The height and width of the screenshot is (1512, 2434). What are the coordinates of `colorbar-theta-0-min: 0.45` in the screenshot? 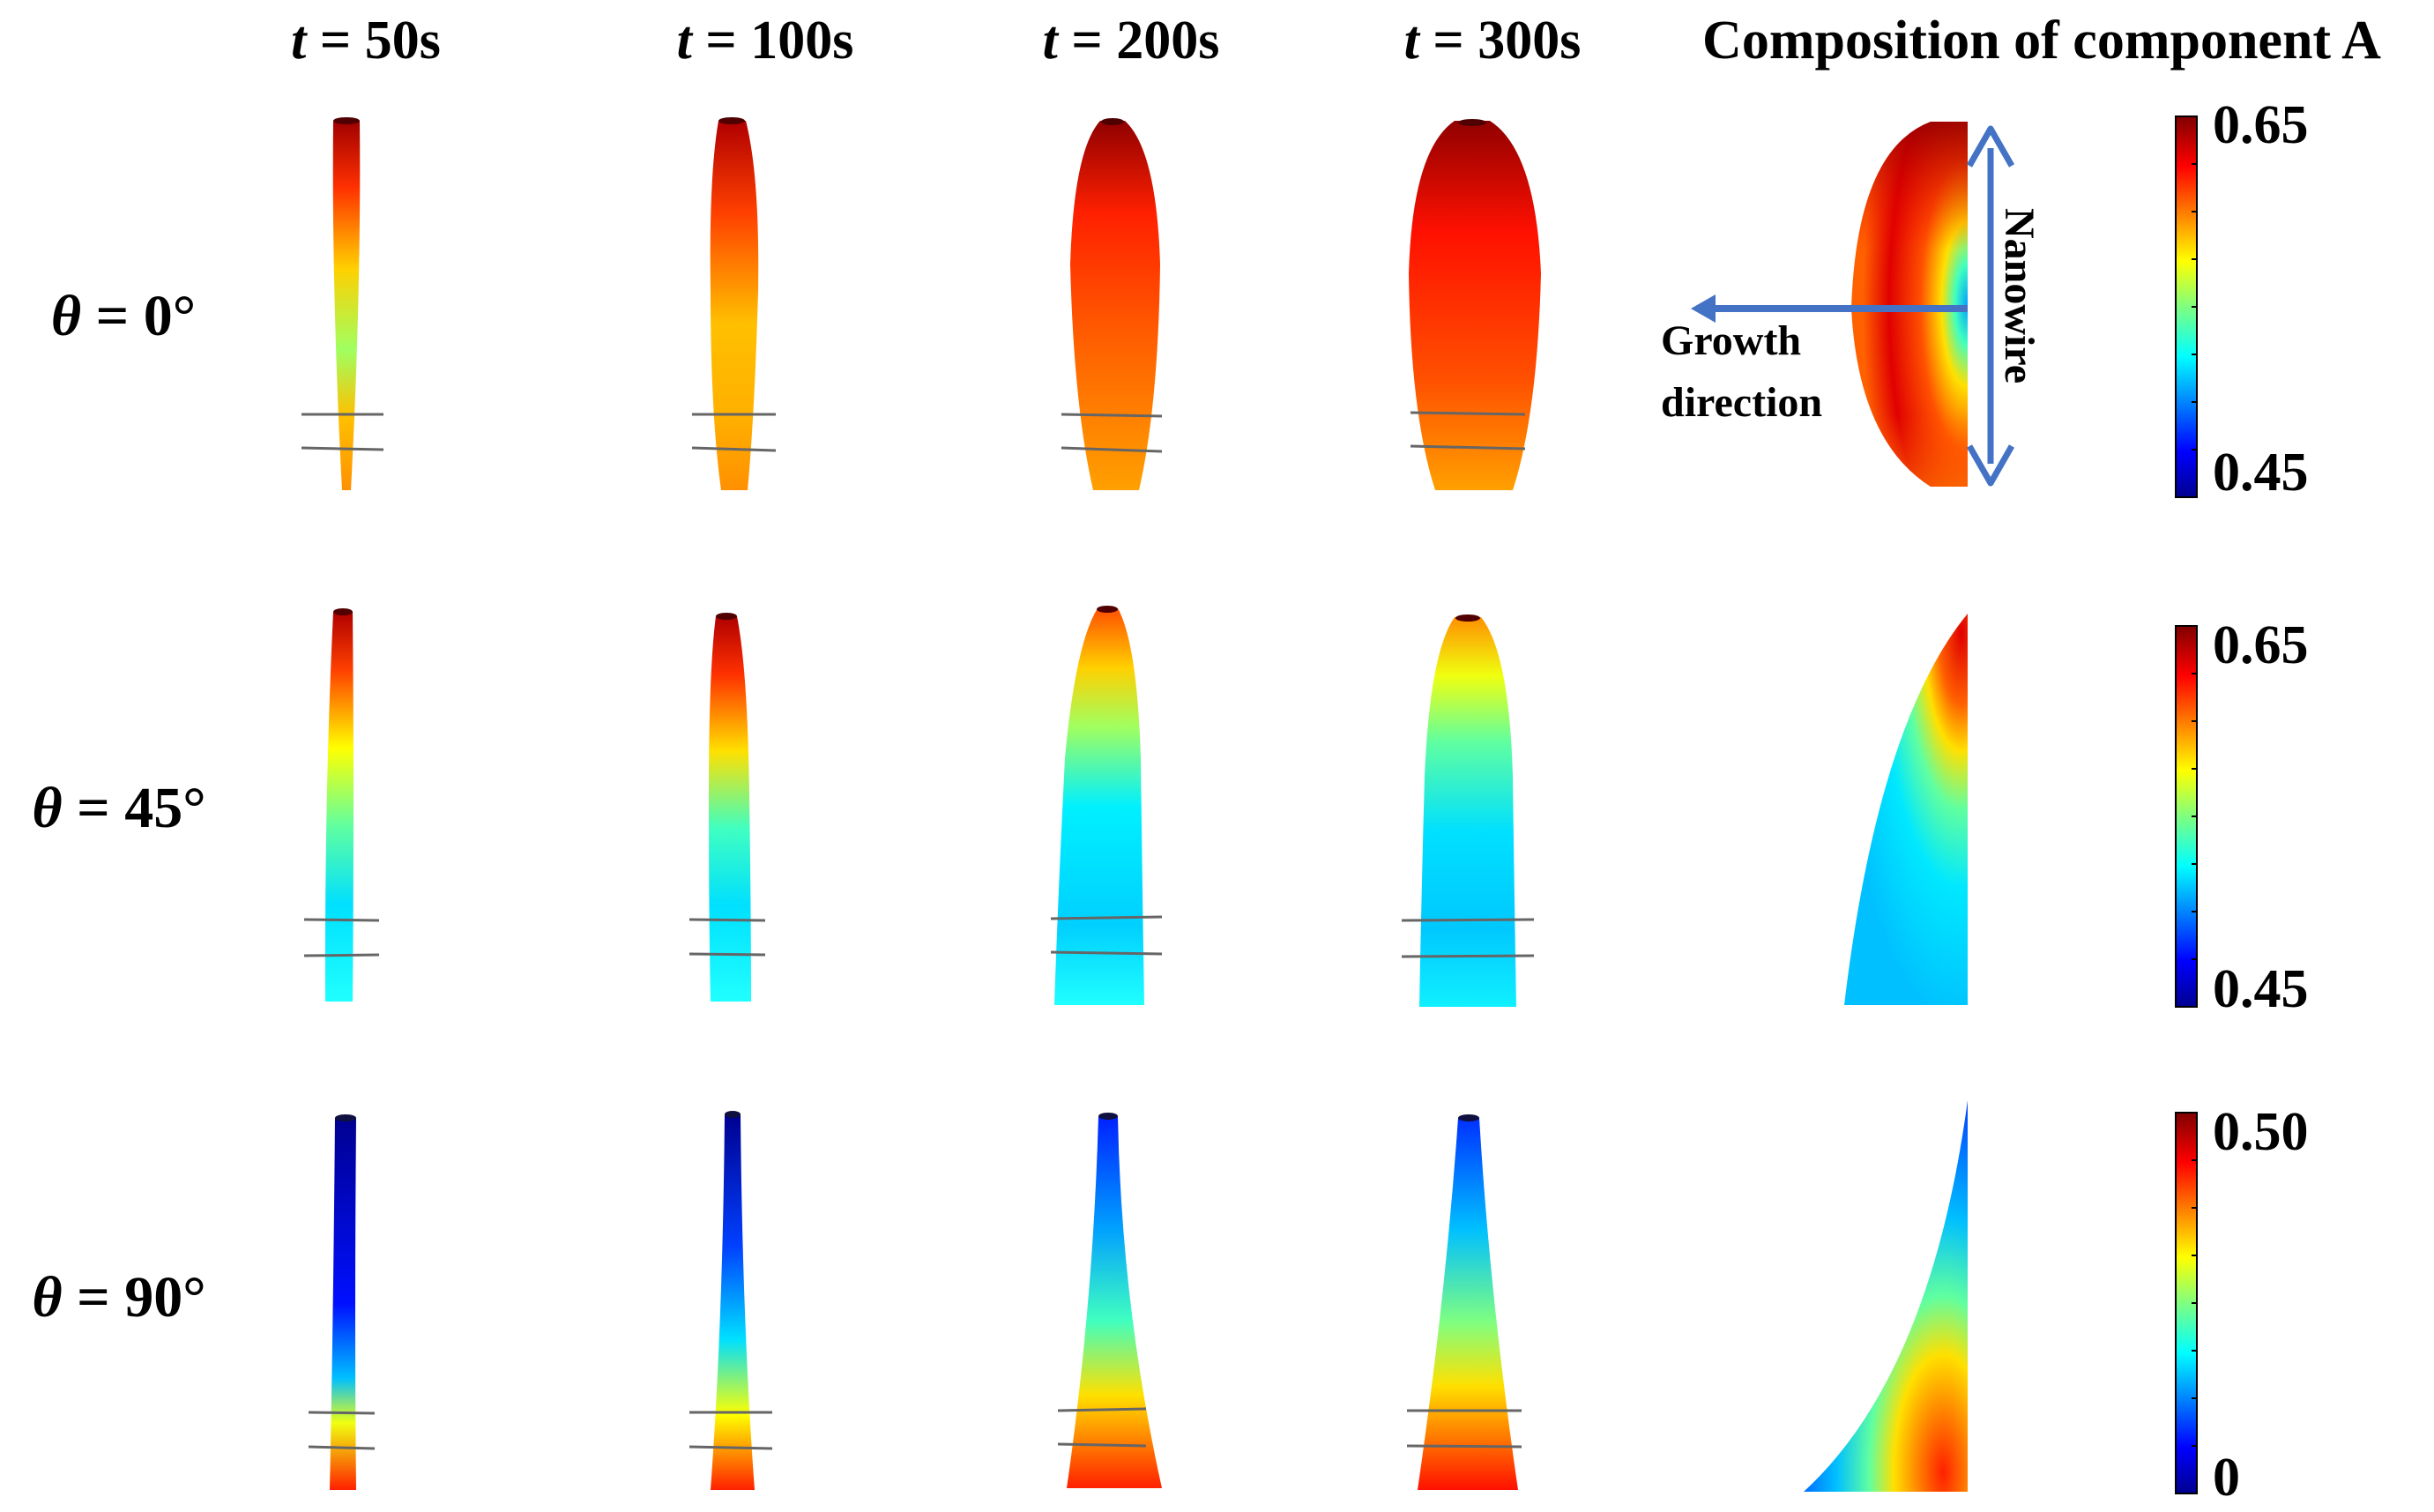 It's located at (2261, 473).